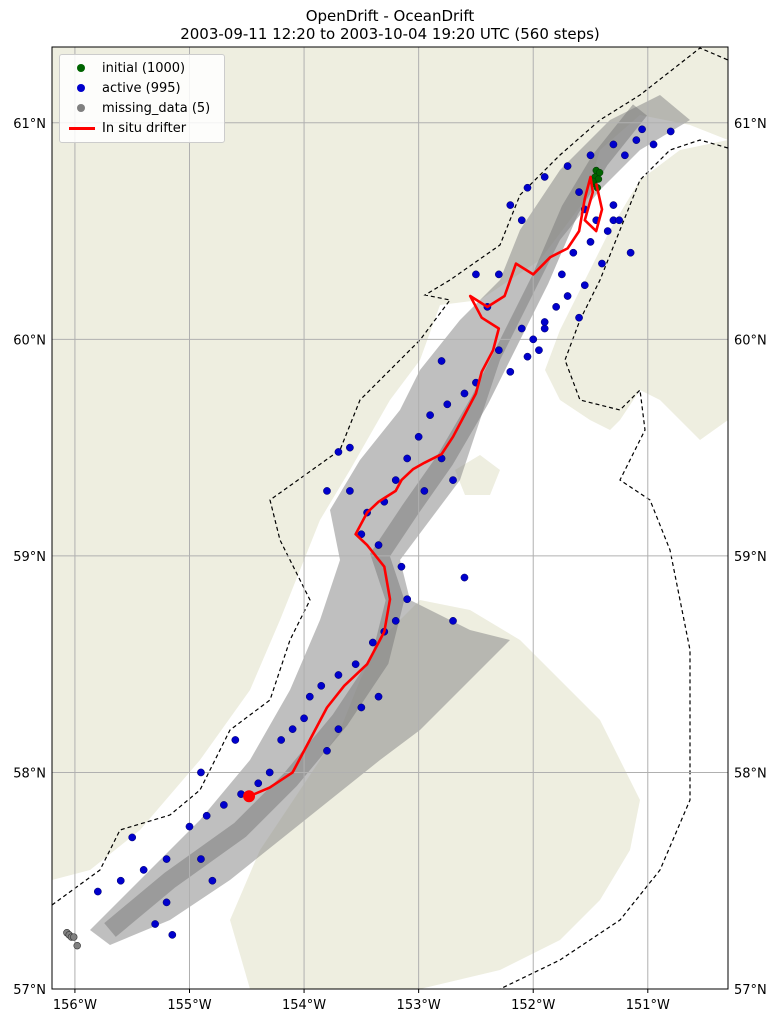 This screenshot has width=780, height=1021. I want to click on y-tick-label-left: 61°N, so click(29, 124).